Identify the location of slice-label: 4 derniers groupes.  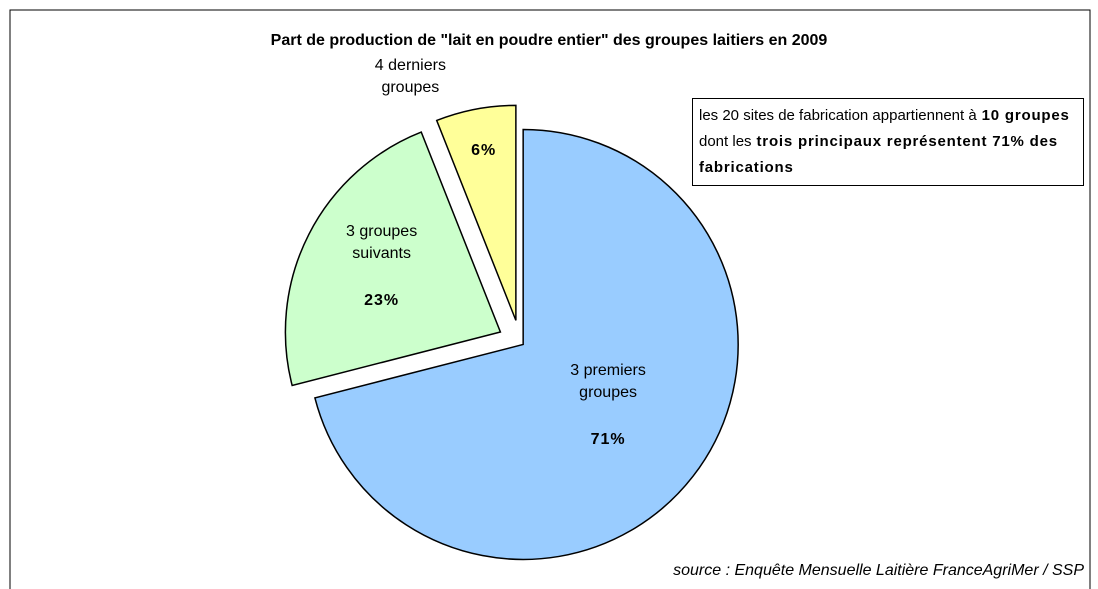
(410, 77).